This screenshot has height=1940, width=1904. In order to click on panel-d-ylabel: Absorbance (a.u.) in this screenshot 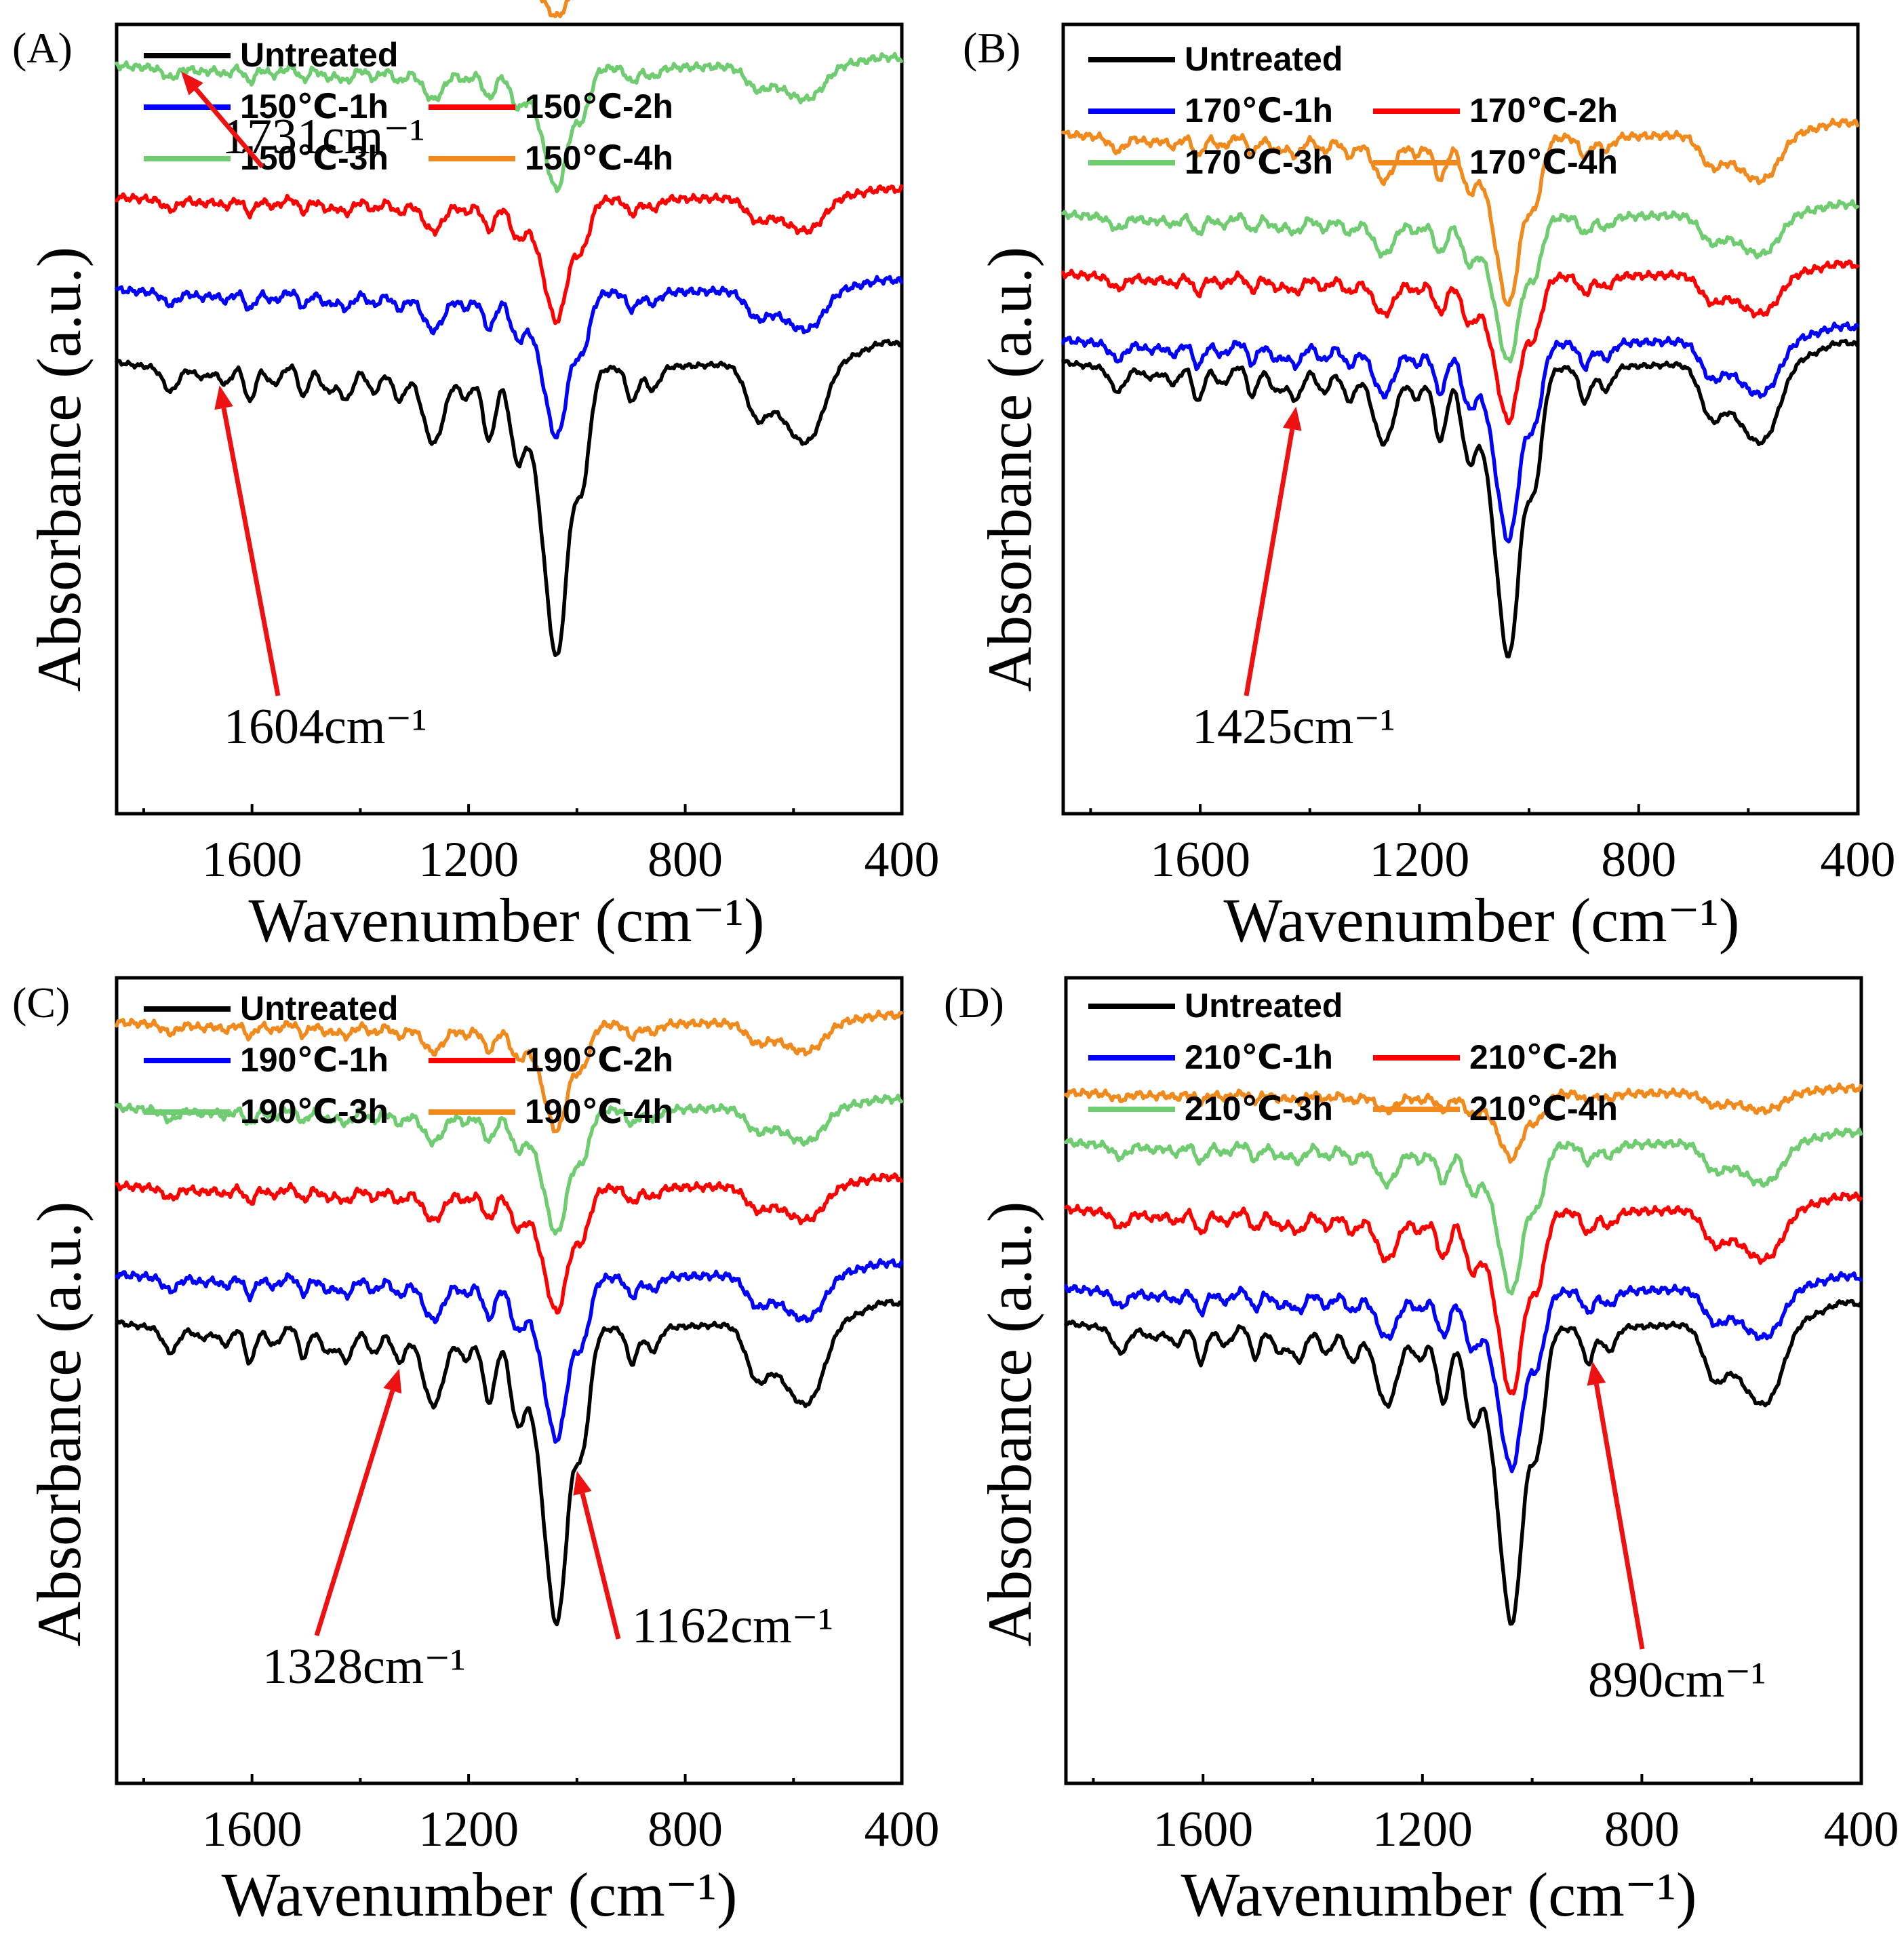, I will do `click(1010, 1425)`.